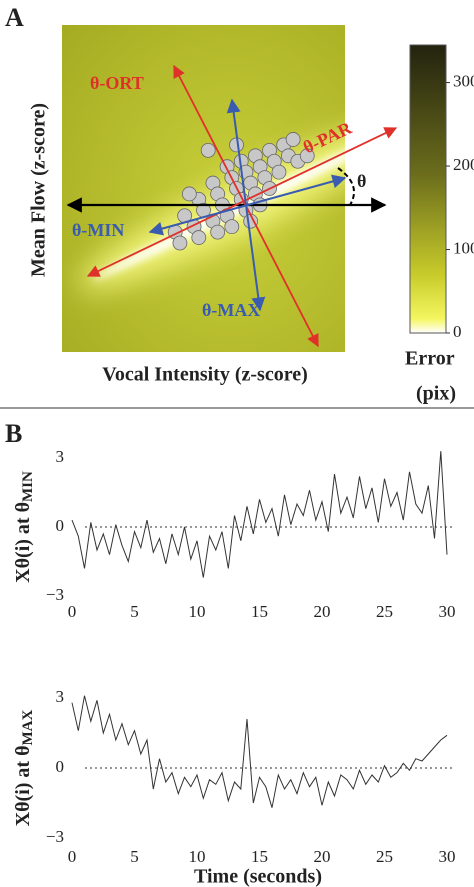 The width and height of the screenshot is (474, 887). I want to click on colorbar-label: (pix), so click(436, 394).